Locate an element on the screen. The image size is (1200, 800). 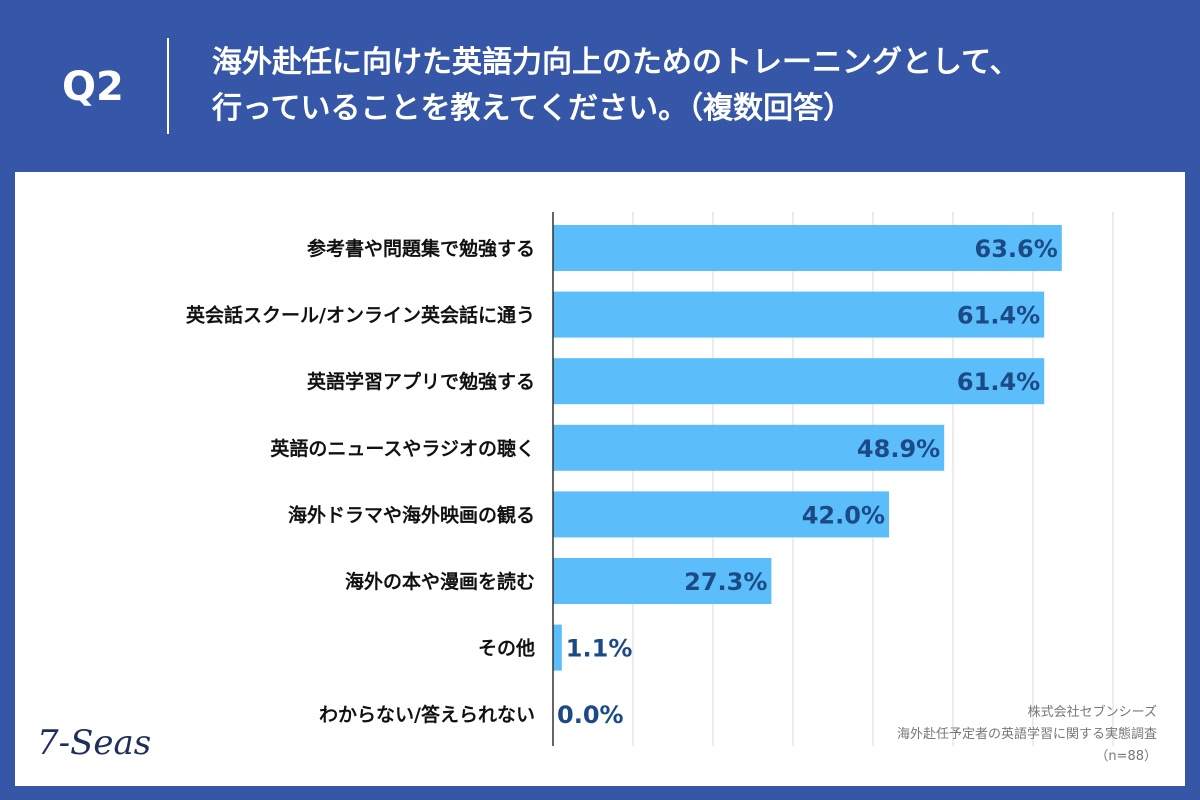
question-number: Q2 is located at coordinates (93, 87).